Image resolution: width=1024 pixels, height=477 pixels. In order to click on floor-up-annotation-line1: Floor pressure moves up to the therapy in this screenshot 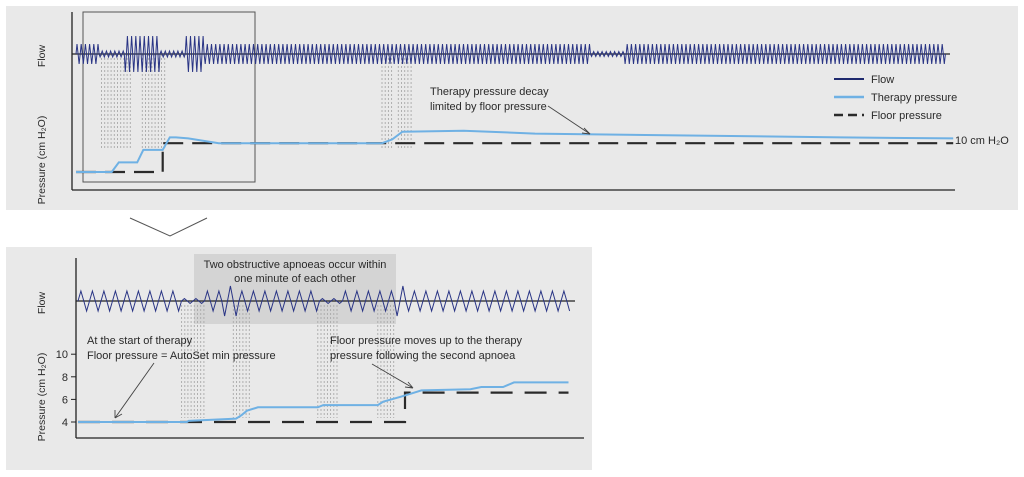, I will do `click(426, 341)`.